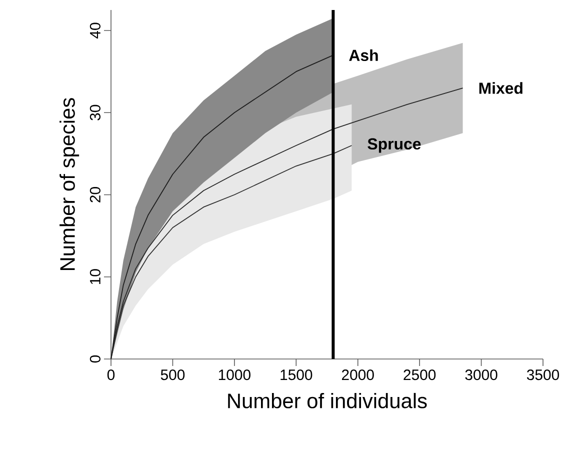 The height and width of the screenshot is (454, 577). Describe the element at coordinates (500, 88) in the screenshot. I see `series-label: Mixed` at that location.